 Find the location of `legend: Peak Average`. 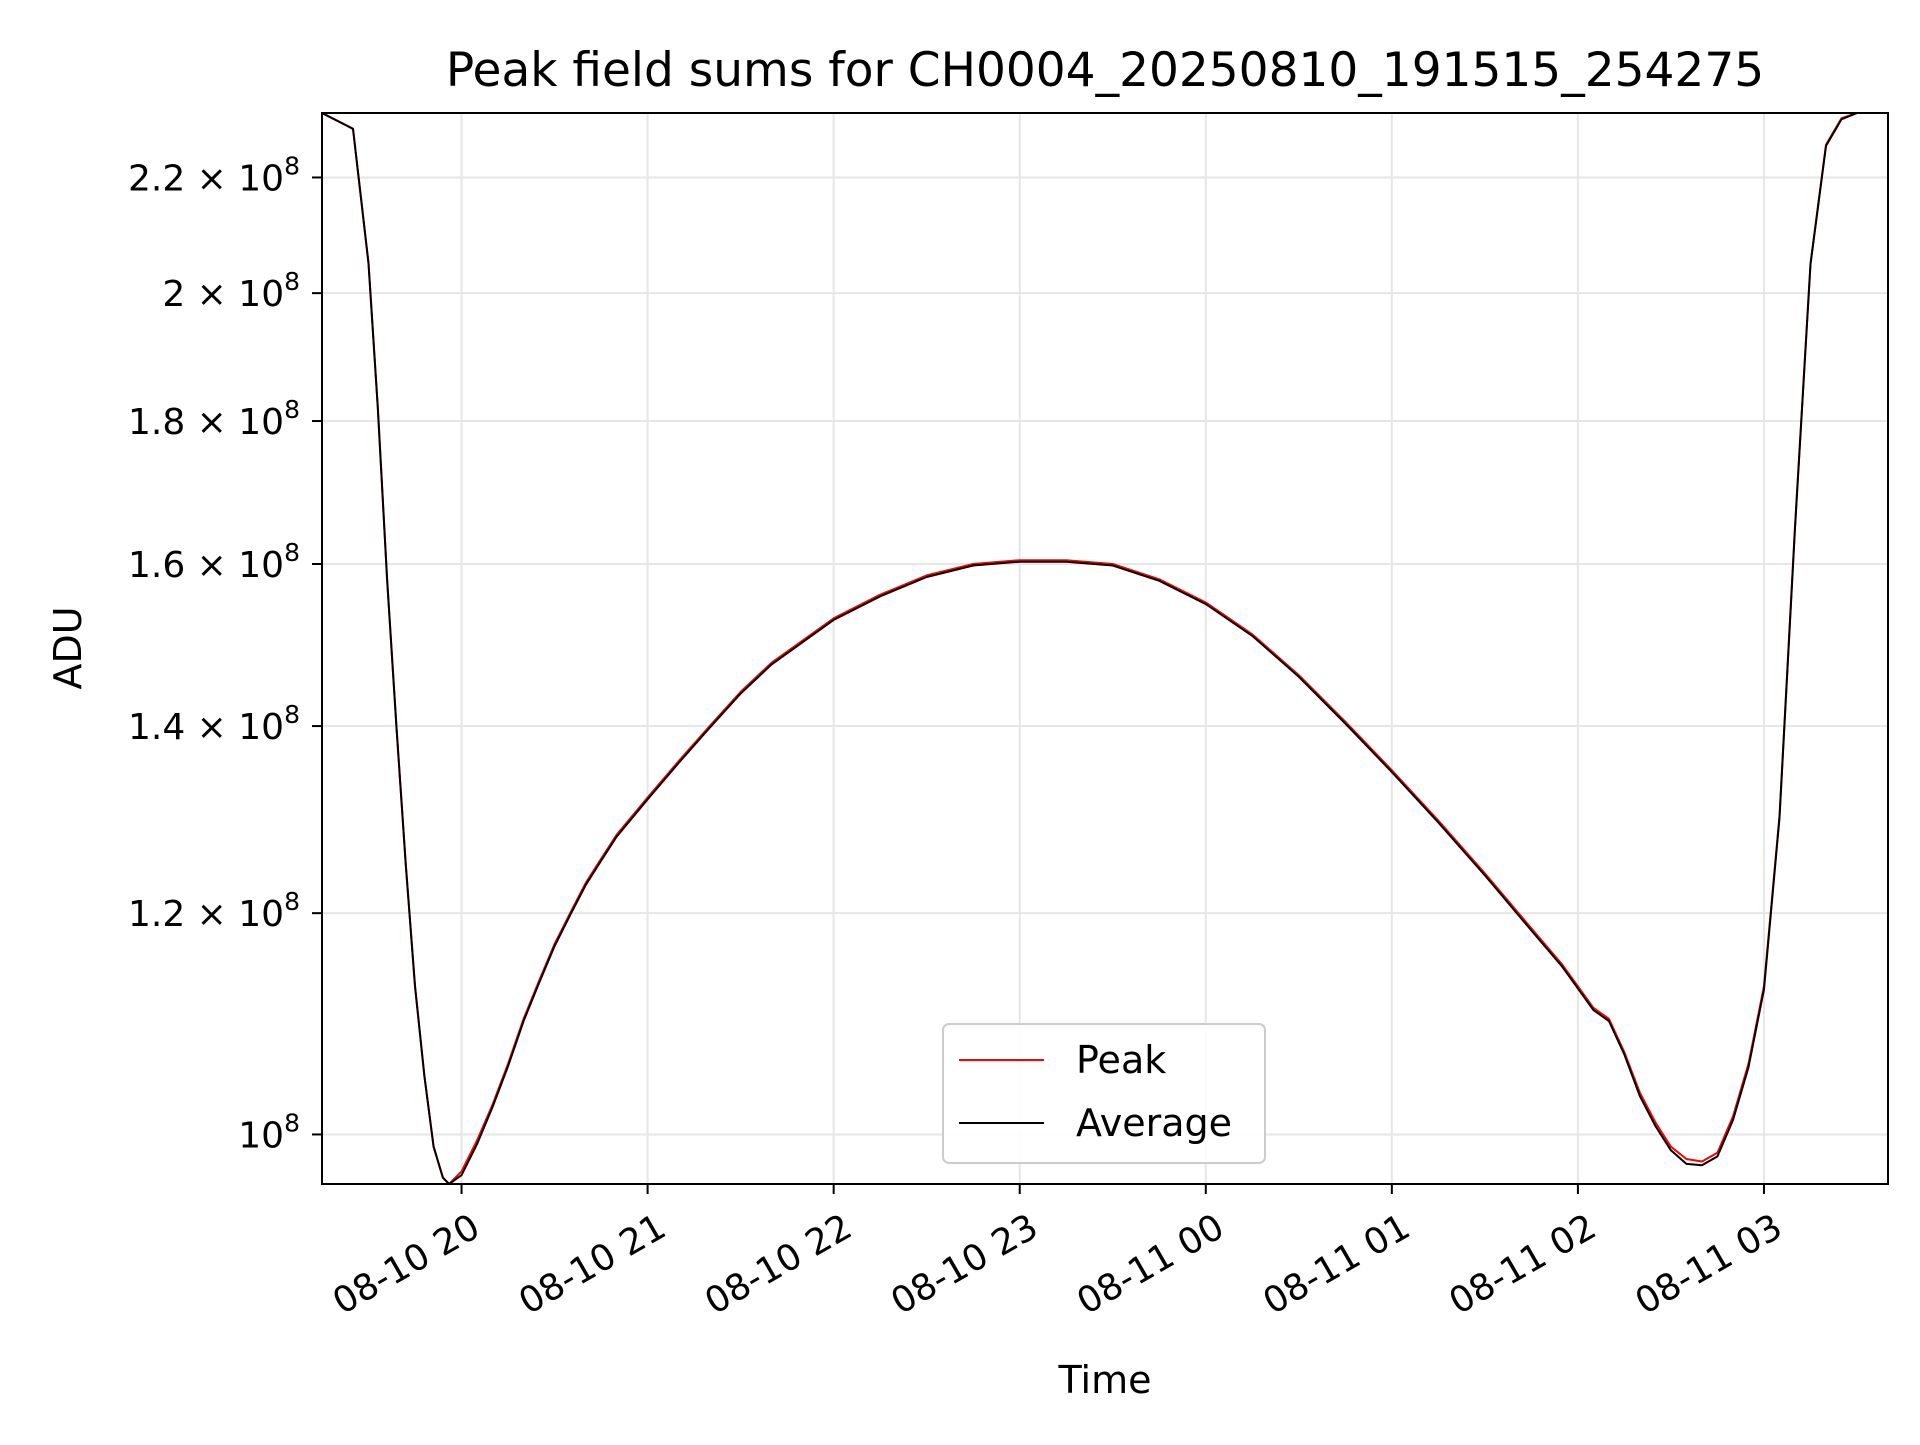

legend: Peak Average is located at coordinates (1104, 1093).